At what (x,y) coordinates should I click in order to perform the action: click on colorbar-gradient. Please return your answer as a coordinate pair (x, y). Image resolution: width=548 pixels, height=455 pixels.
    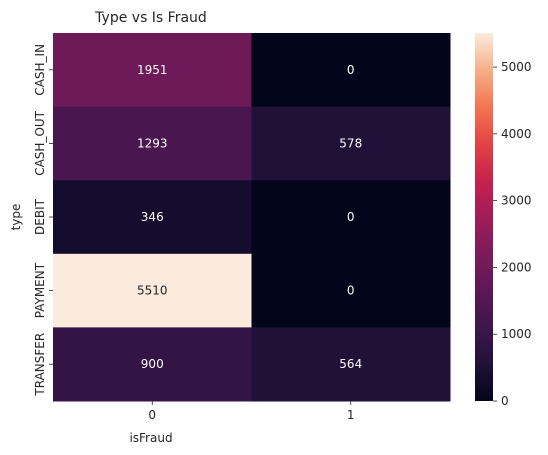
    Looking at the image, I should click on (484, 217).